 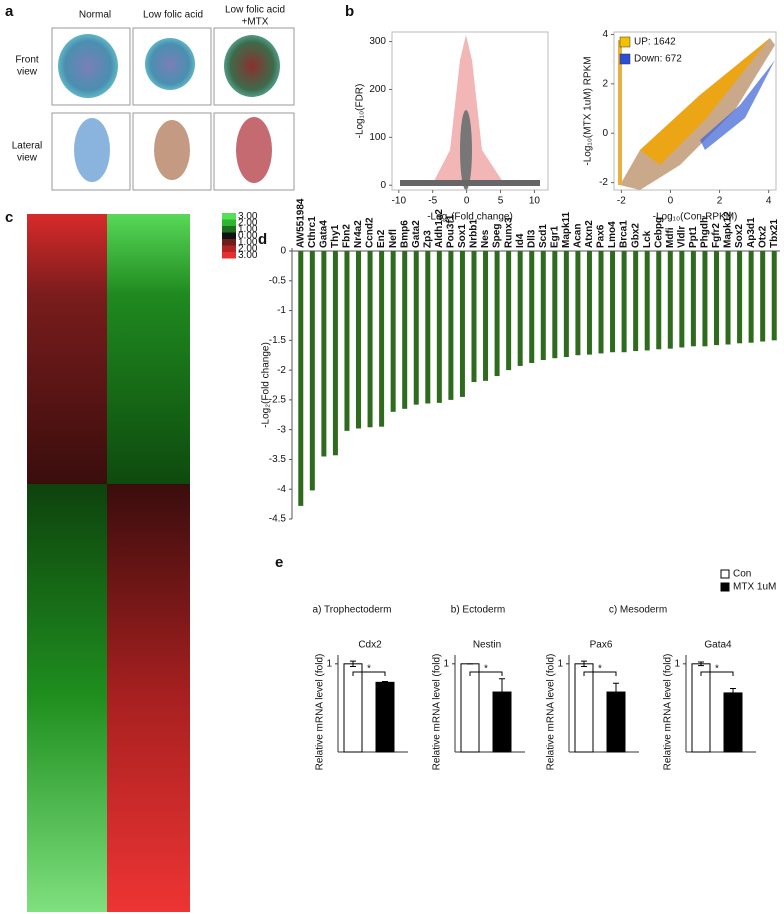 I want to click on category-label: Zp3, so click(x=427, y=239).